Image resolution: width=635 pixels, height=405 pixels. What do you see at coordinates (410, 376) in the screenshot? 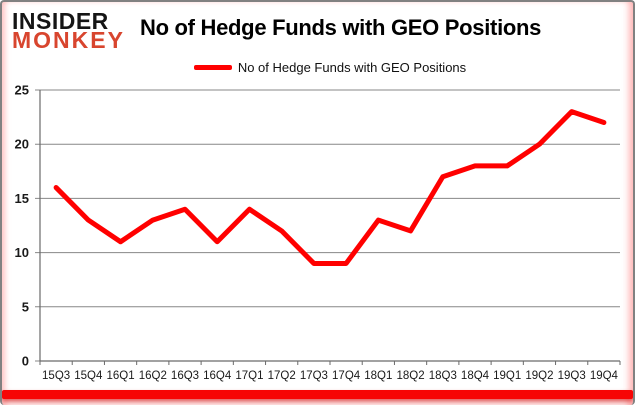
I see `x-axis-label-18Q2: 18Q2` at bounding box center [410, 376].